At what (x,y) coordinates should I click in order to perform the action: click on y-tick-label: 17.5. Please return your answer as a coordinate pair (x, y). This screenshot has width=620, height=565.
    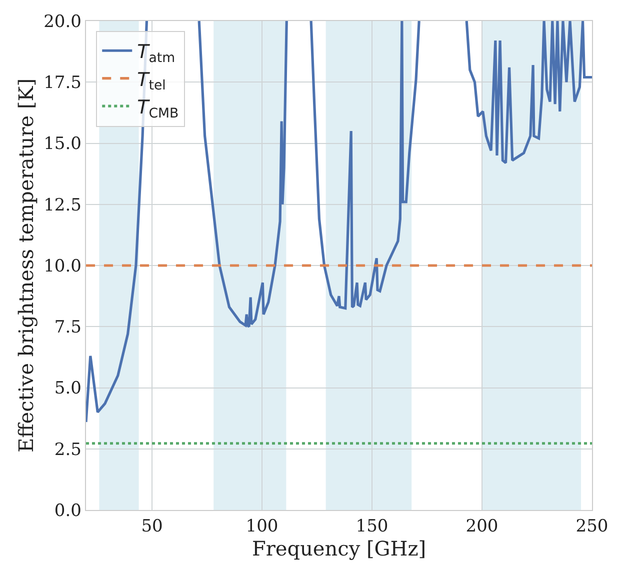
    Looking at the image, I should click on (63, 83).